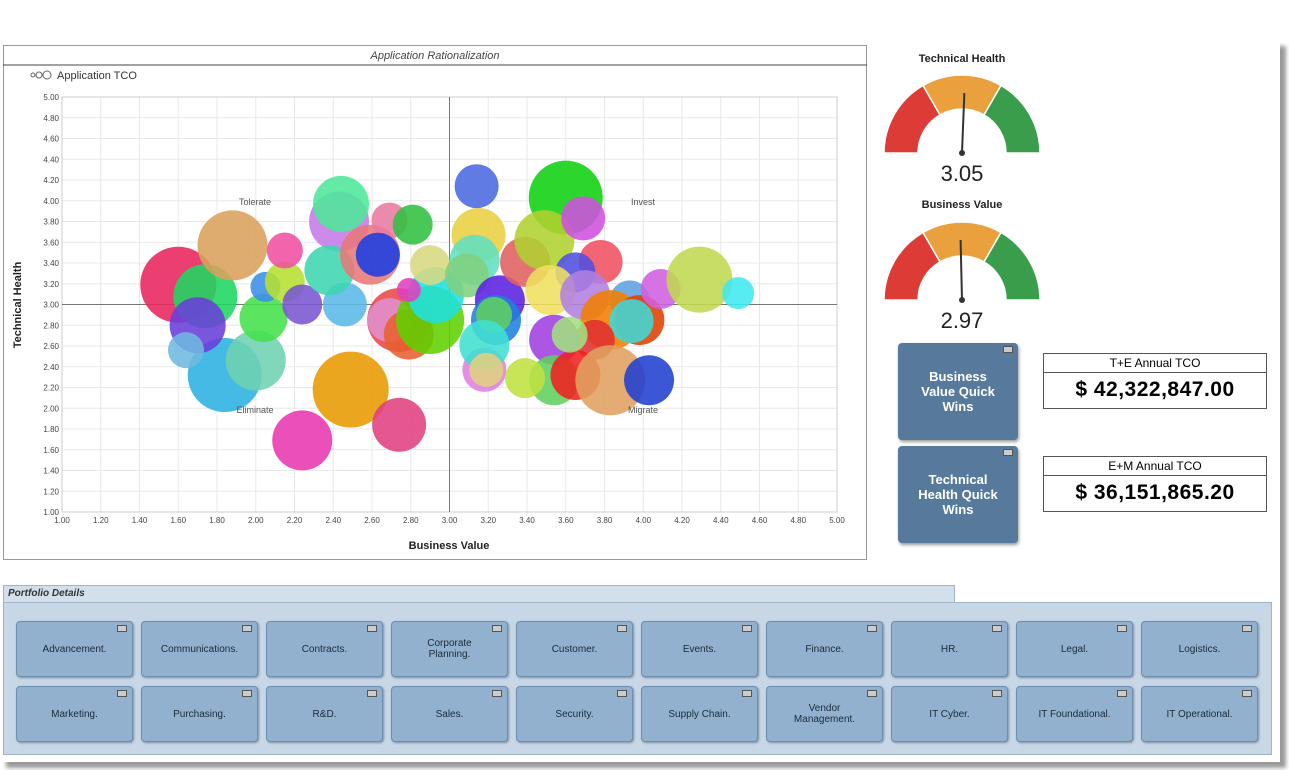  What do you see at coordinates (643, 520) in the screenshot?
I see `x-tick-label: 4.00` at bounding box center [643, 520].